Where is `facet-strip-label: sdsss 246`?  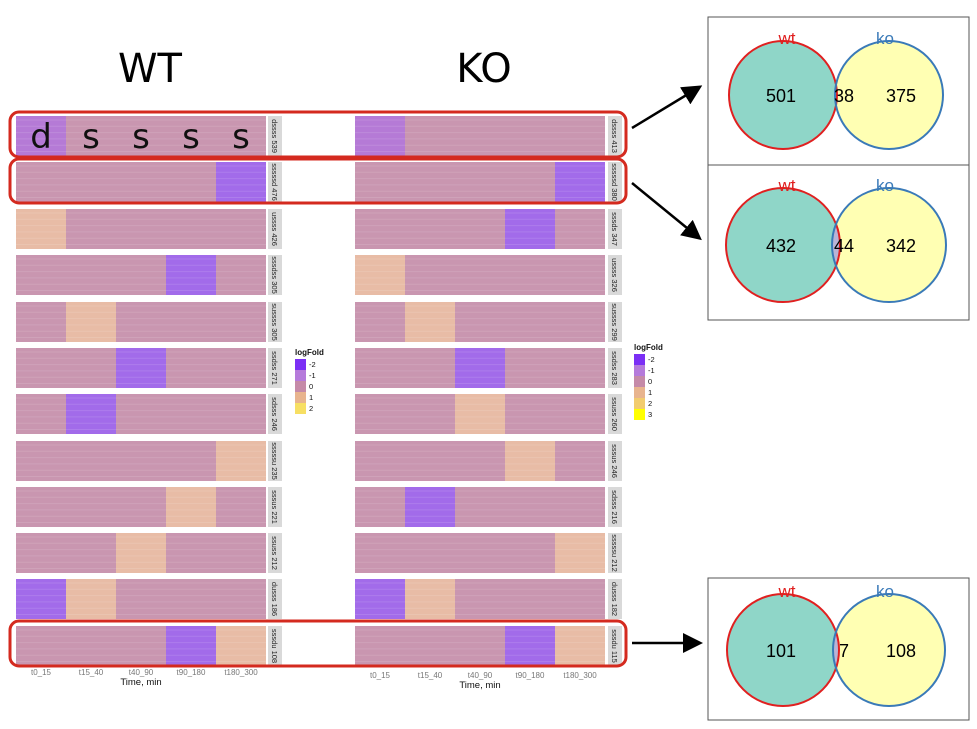
facet-strip-label: sdsss 246 is located at coordinates (274, 414).